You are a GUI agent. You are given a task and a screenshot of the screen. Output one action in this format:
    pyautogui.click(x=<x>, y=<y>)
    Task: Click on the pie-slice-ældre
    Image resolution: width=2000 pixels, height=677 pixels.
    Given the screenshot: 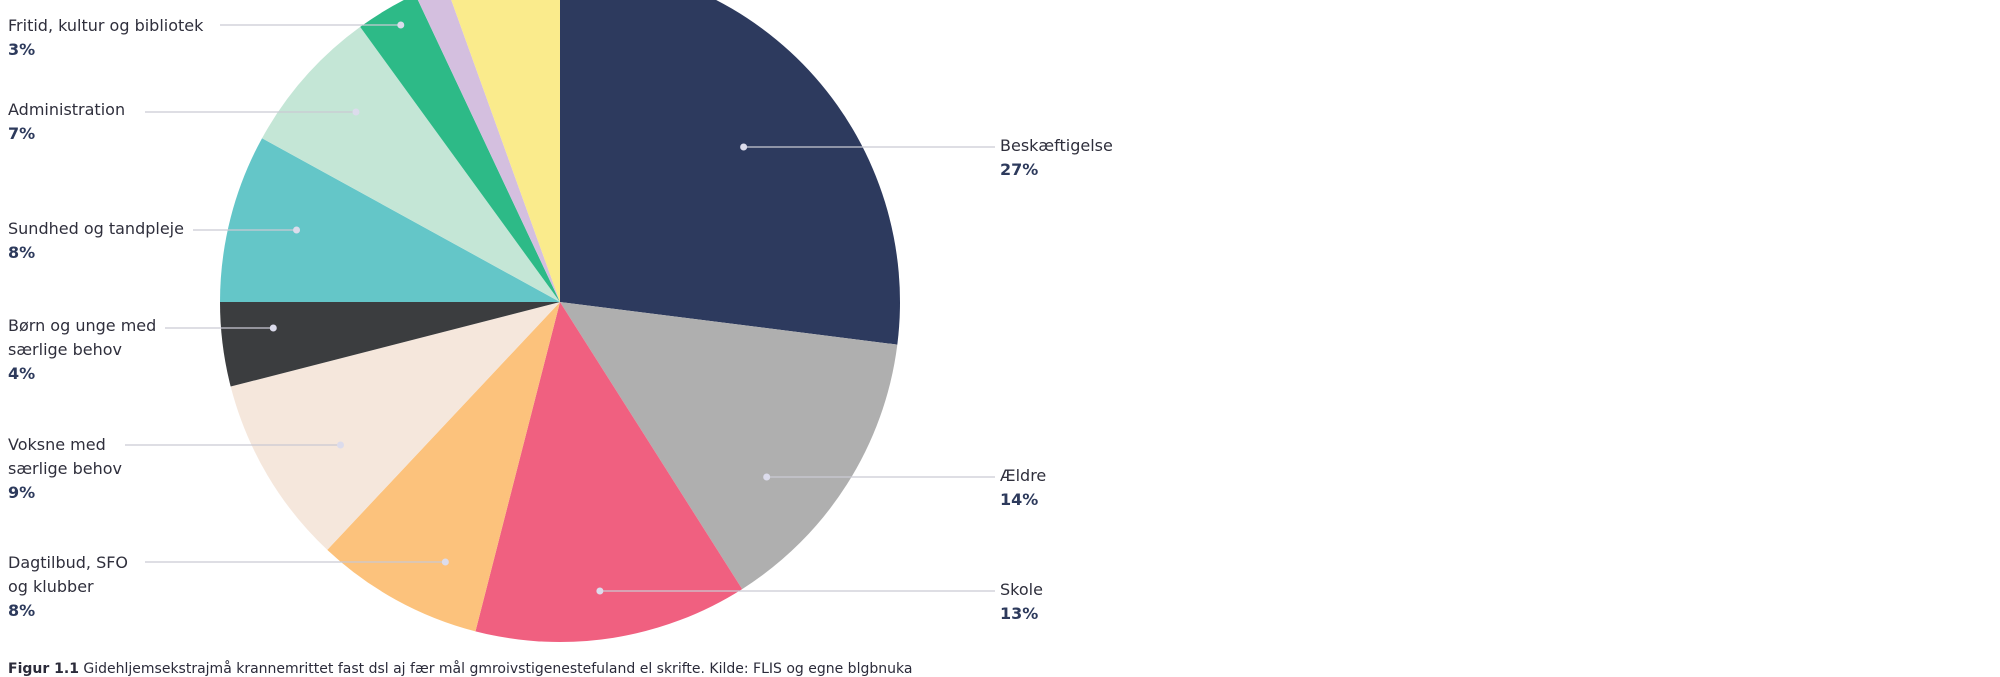 What is the action you would take?
    pyautogui.click(x=729, y=446)
    